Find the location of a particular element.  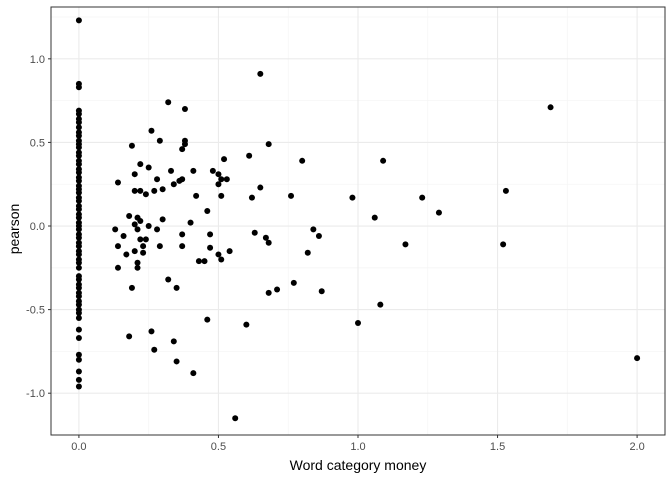

y-tick-label: 0.0 is located at coordinates (37, 227).